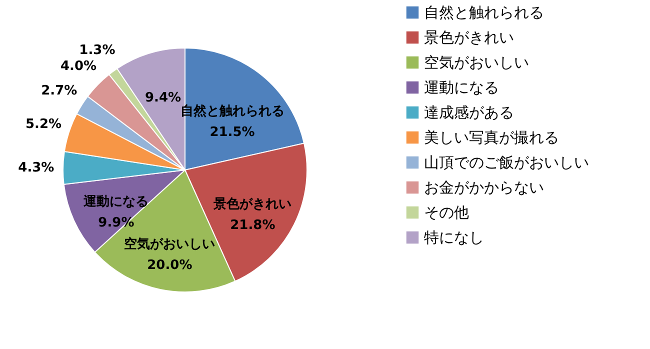 Image resolution: width=650 pixels, height=349 pixels. I want to click on legend-label: お金がかからない, so click(484, 187).